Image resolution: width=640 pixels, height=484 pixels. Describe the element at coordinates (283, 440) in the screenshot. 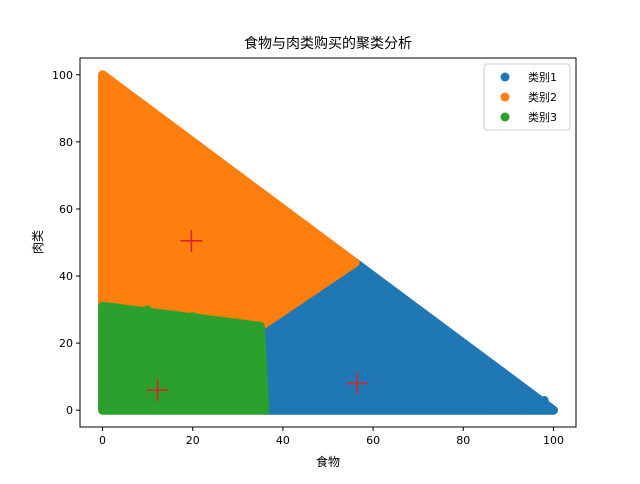

I see `x-tick-label: 40` at that location.